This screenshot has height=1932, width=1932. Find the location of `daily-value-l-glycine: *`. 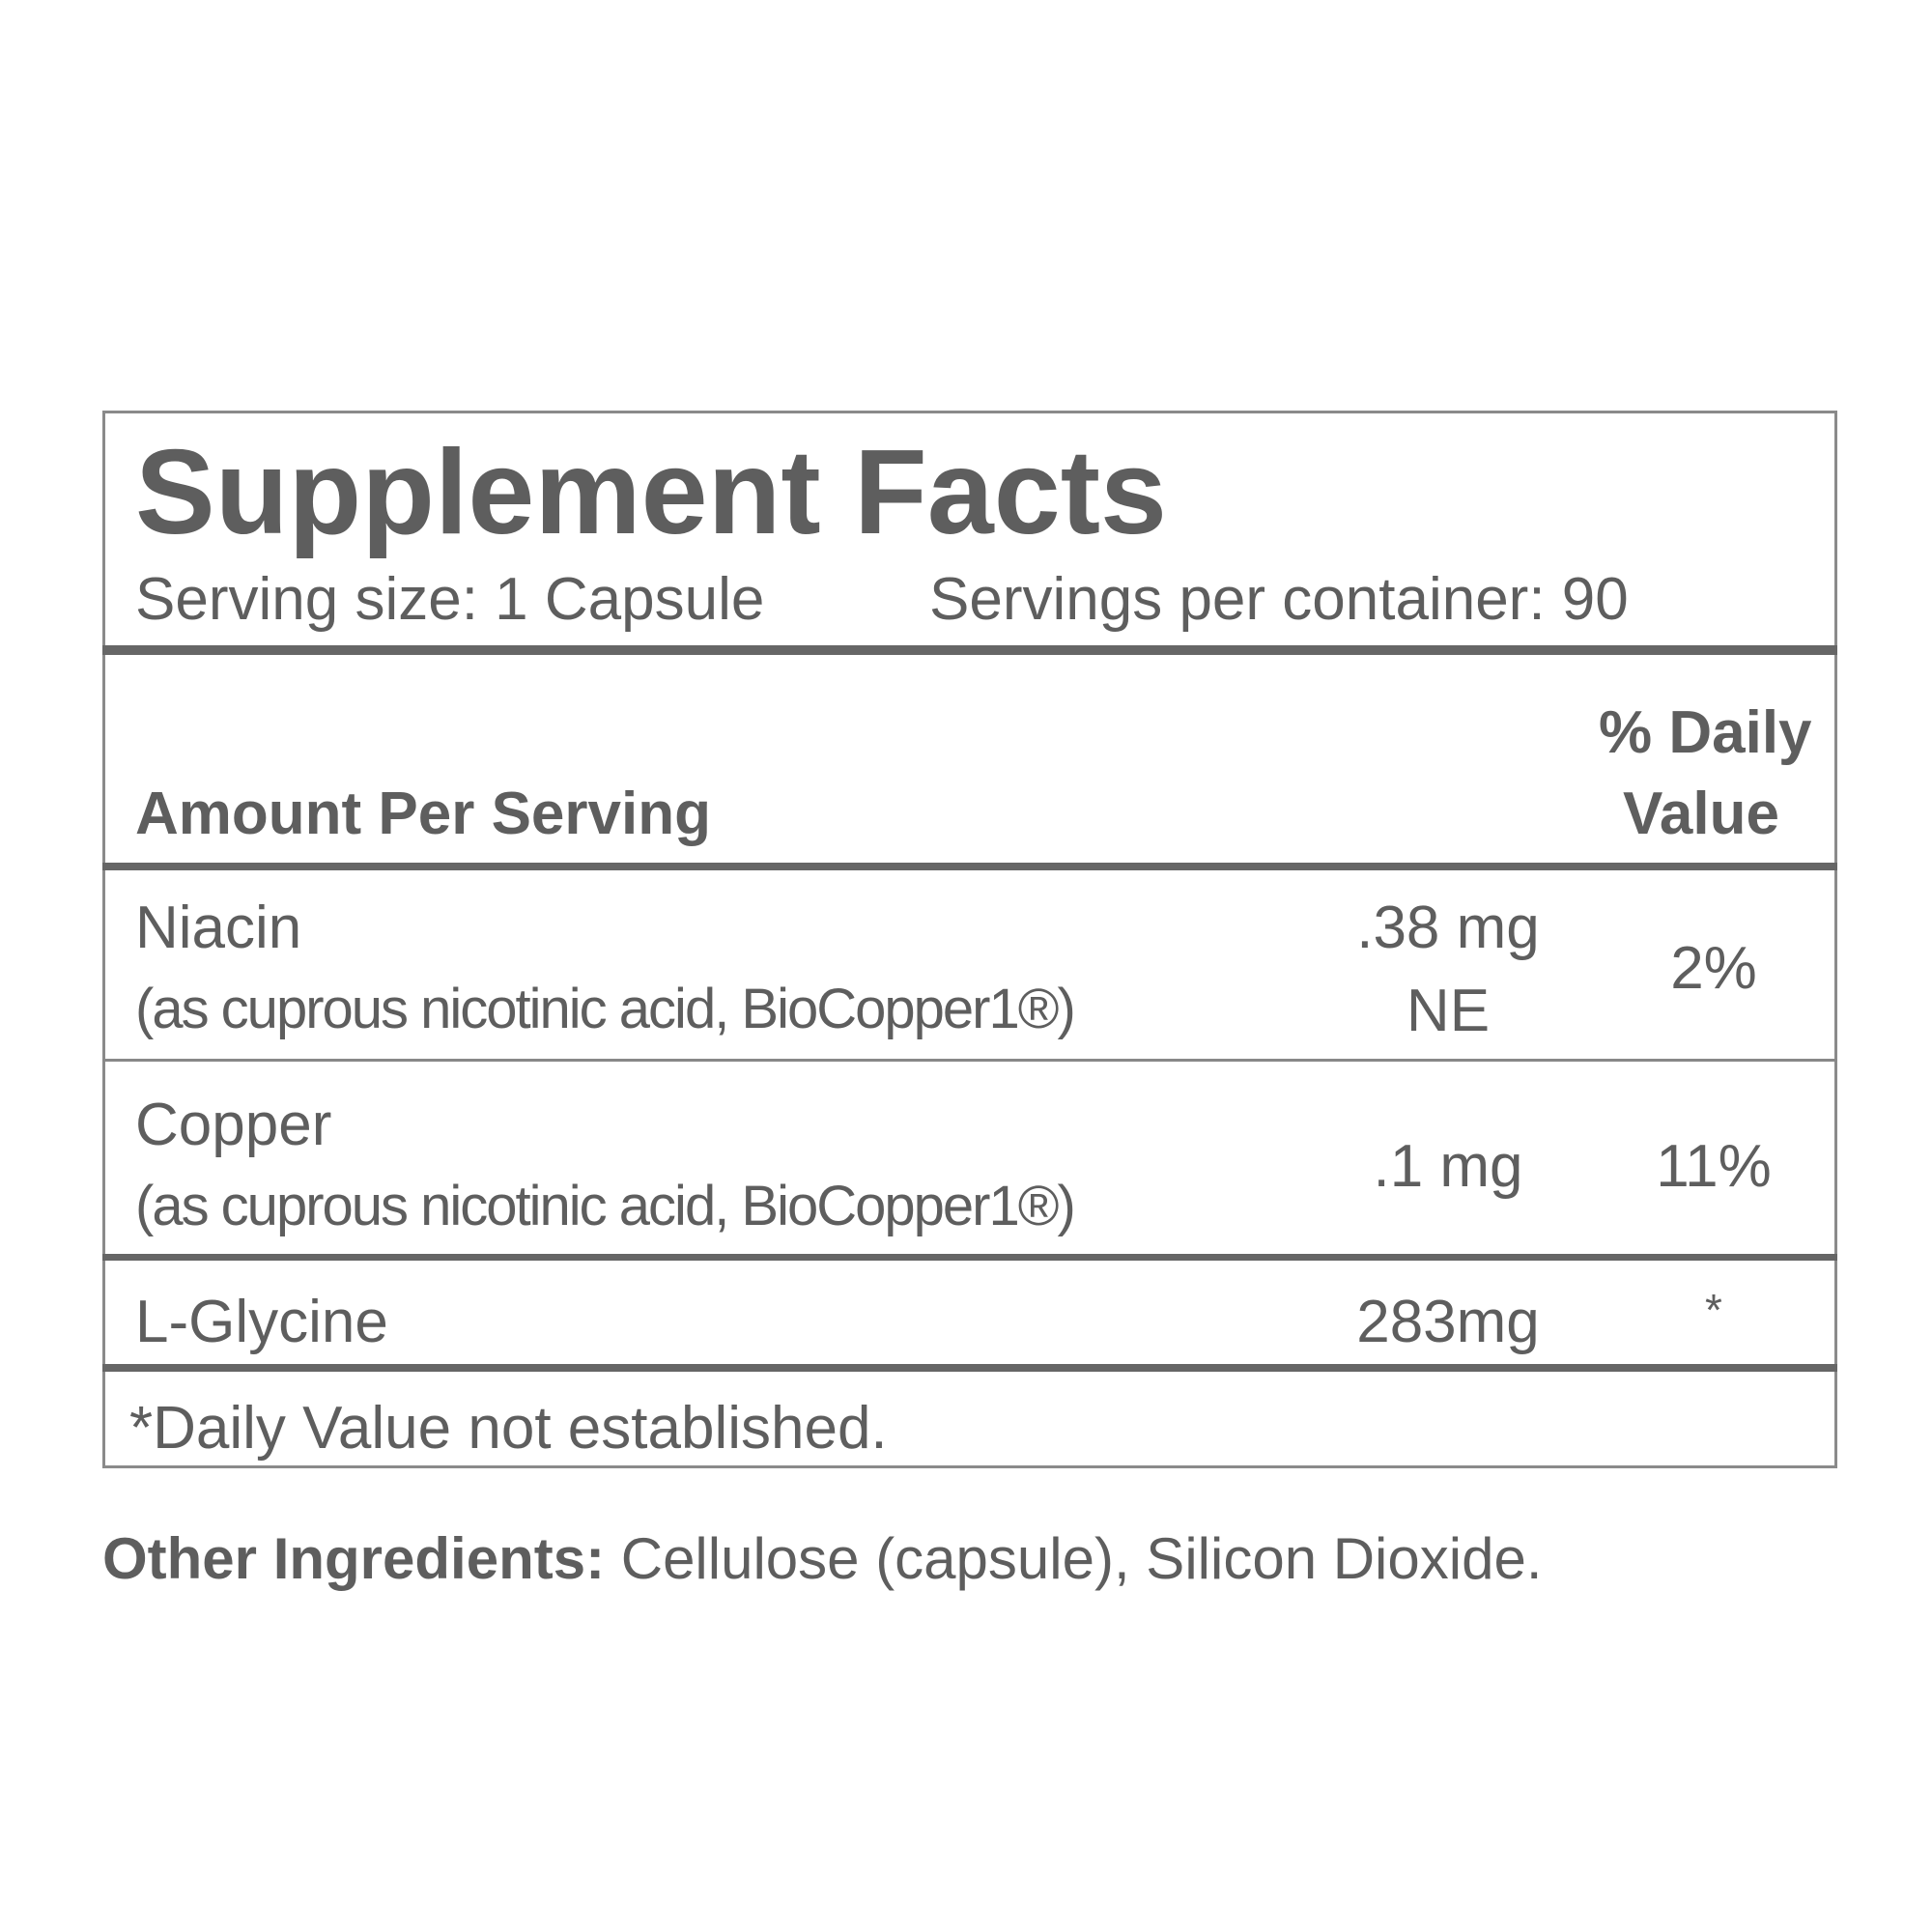

daily-value-l-glycine: * is located at coordinates (1713, 1310).